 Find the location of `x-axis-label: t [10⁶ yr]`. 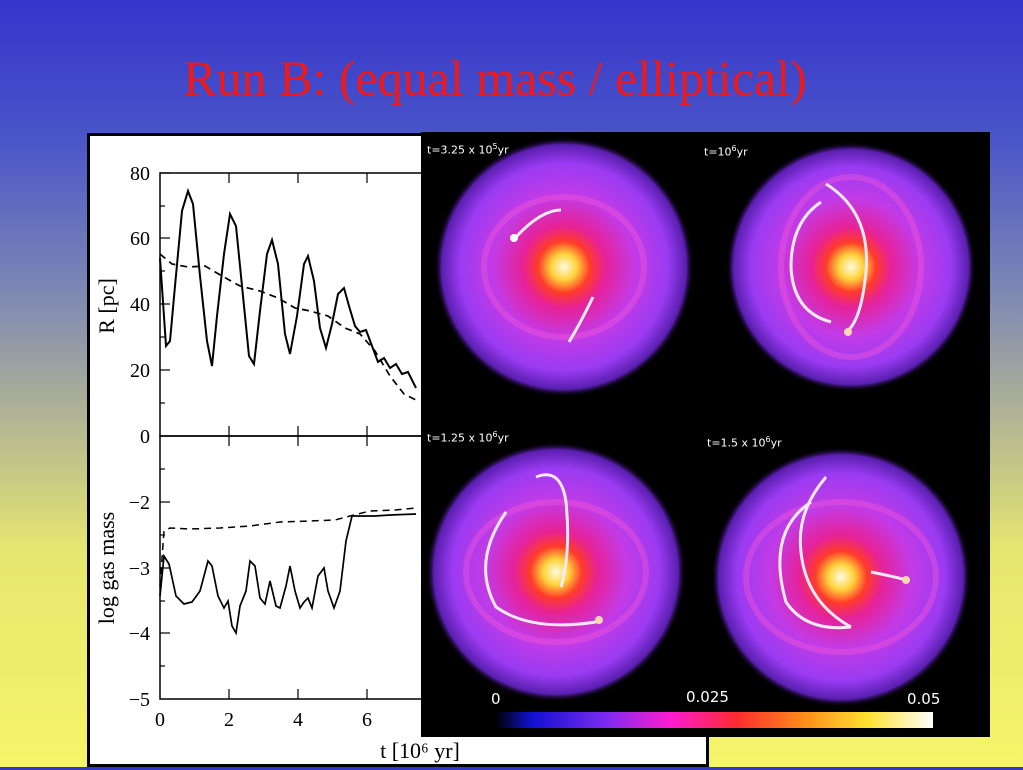

x-axis-label: t [10⁶ yr] is located at coordinates (420, 750).